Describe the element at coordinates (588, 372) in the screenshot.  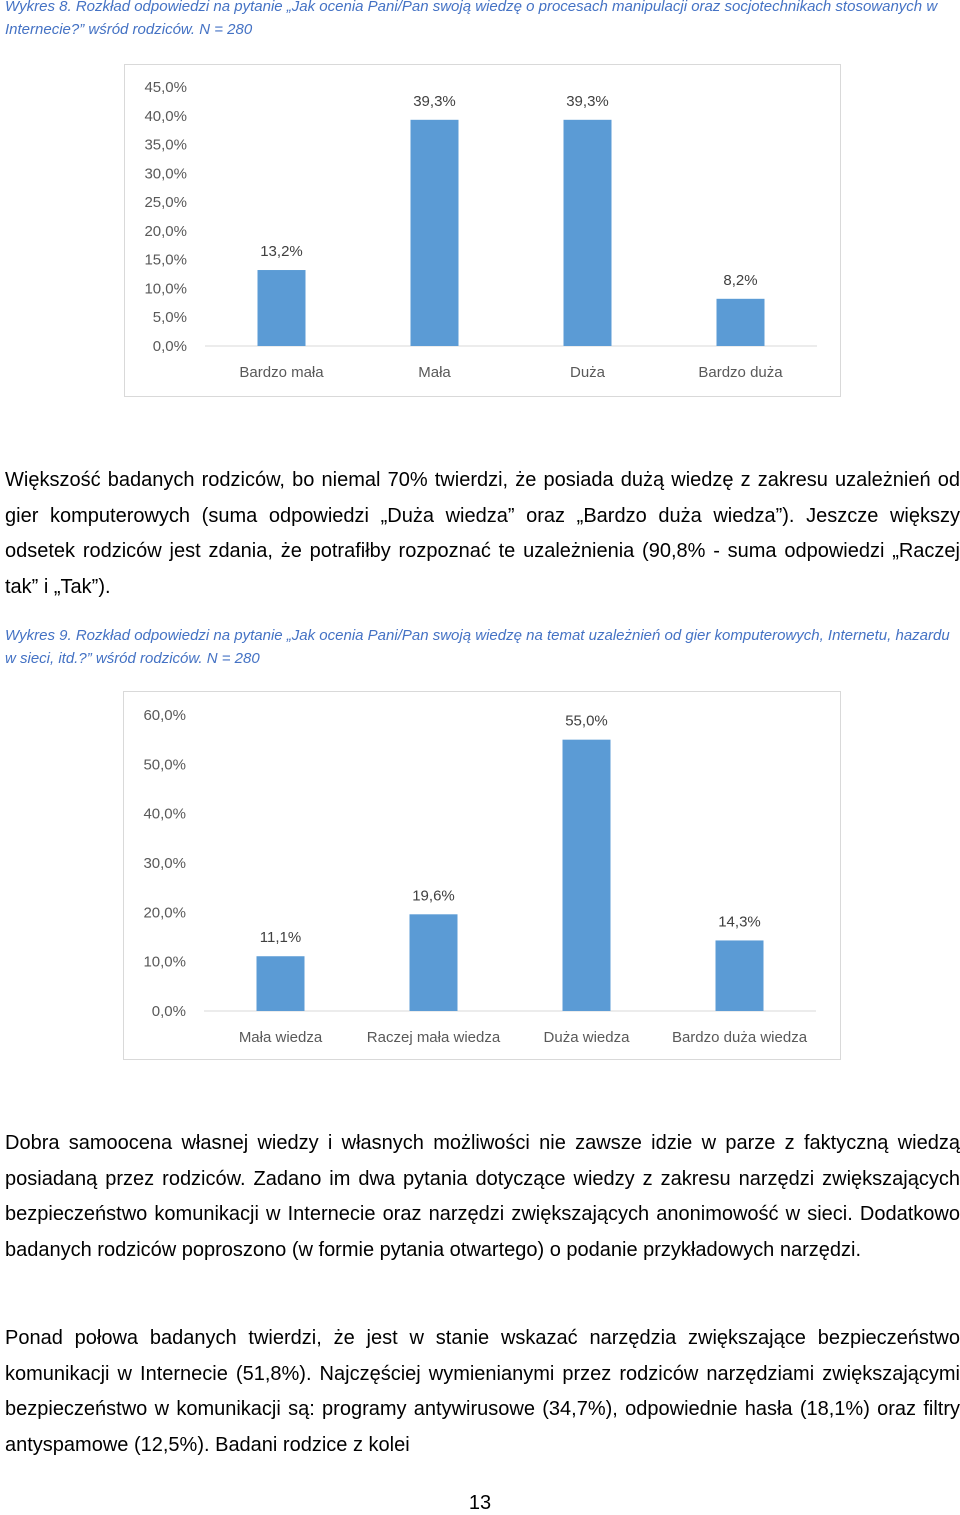
I see `chart1-category-label: Duża` at that location.